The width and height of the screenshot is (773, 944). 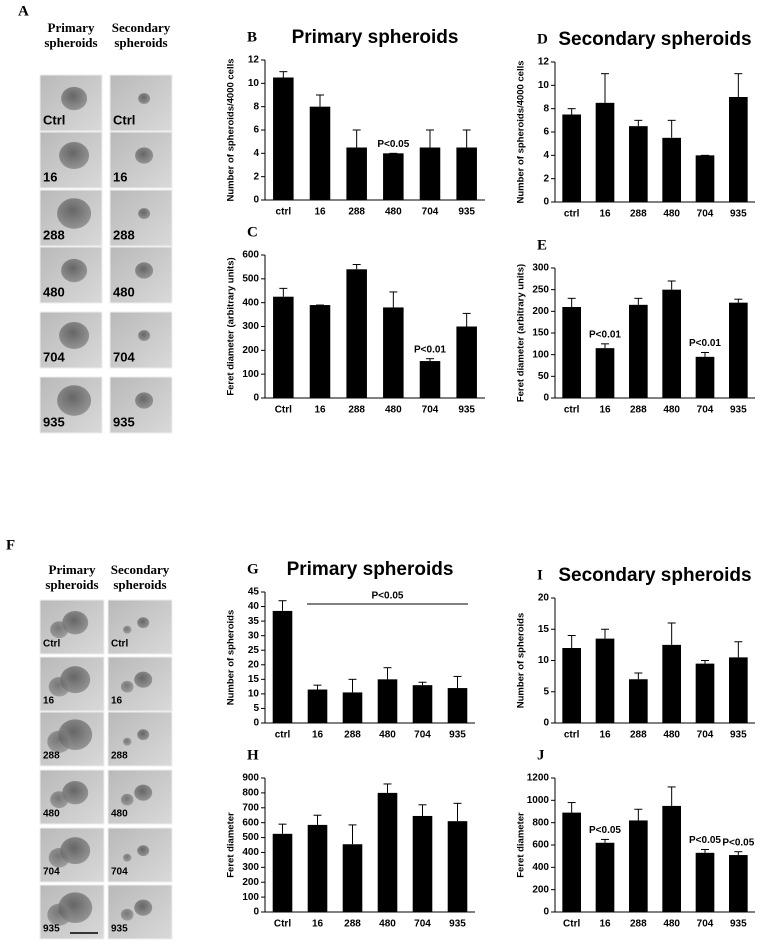 What do you see at coordinates (140, 577) in the screenshot?
I see `column-header: Secondary spheroids` at bounding box center [140, 577].